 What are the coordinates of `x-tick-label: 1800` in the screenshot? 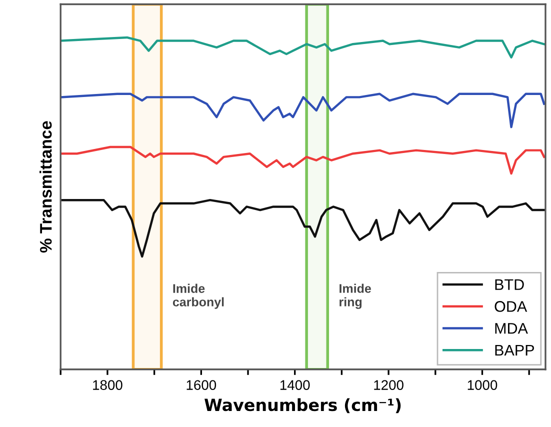 It's located at (107, 385).